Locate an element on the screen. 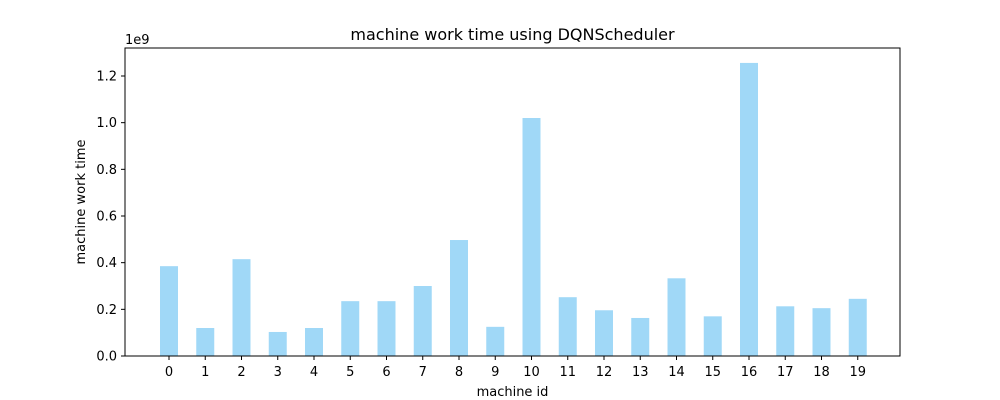 The image size is (1000, 400). x-tick-label: 1 is located at coordinates (205, 372).